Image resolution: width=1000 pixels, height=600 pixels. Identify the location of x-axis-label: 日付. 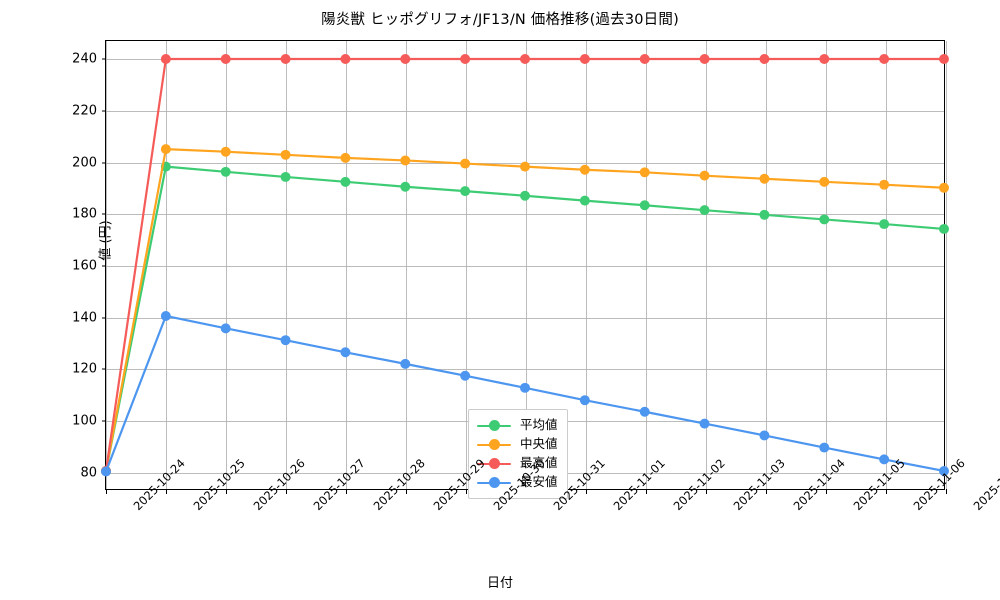
(499, 583).